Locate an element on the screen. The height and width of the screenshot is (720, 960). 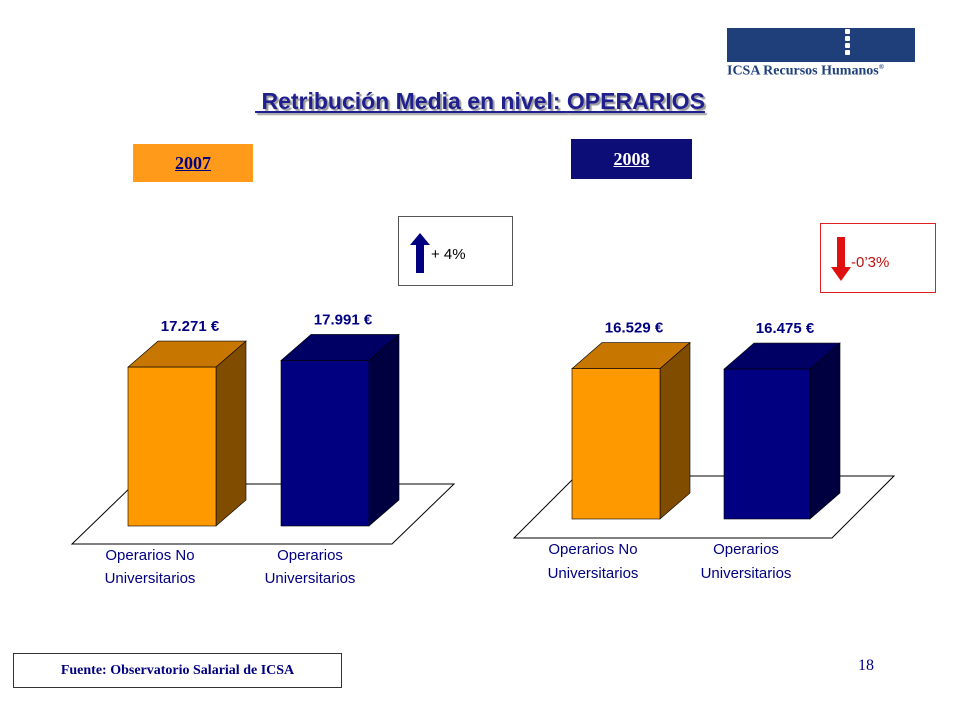
page-title: Retribución Media en nivel: OPERARIOS is located at coordinates (480, 101).